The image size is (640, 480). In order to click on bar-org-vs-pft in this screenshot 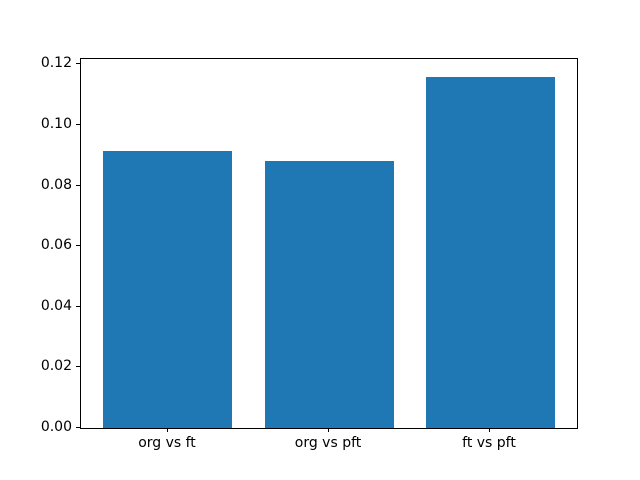, I will do `click(329, 294)`.